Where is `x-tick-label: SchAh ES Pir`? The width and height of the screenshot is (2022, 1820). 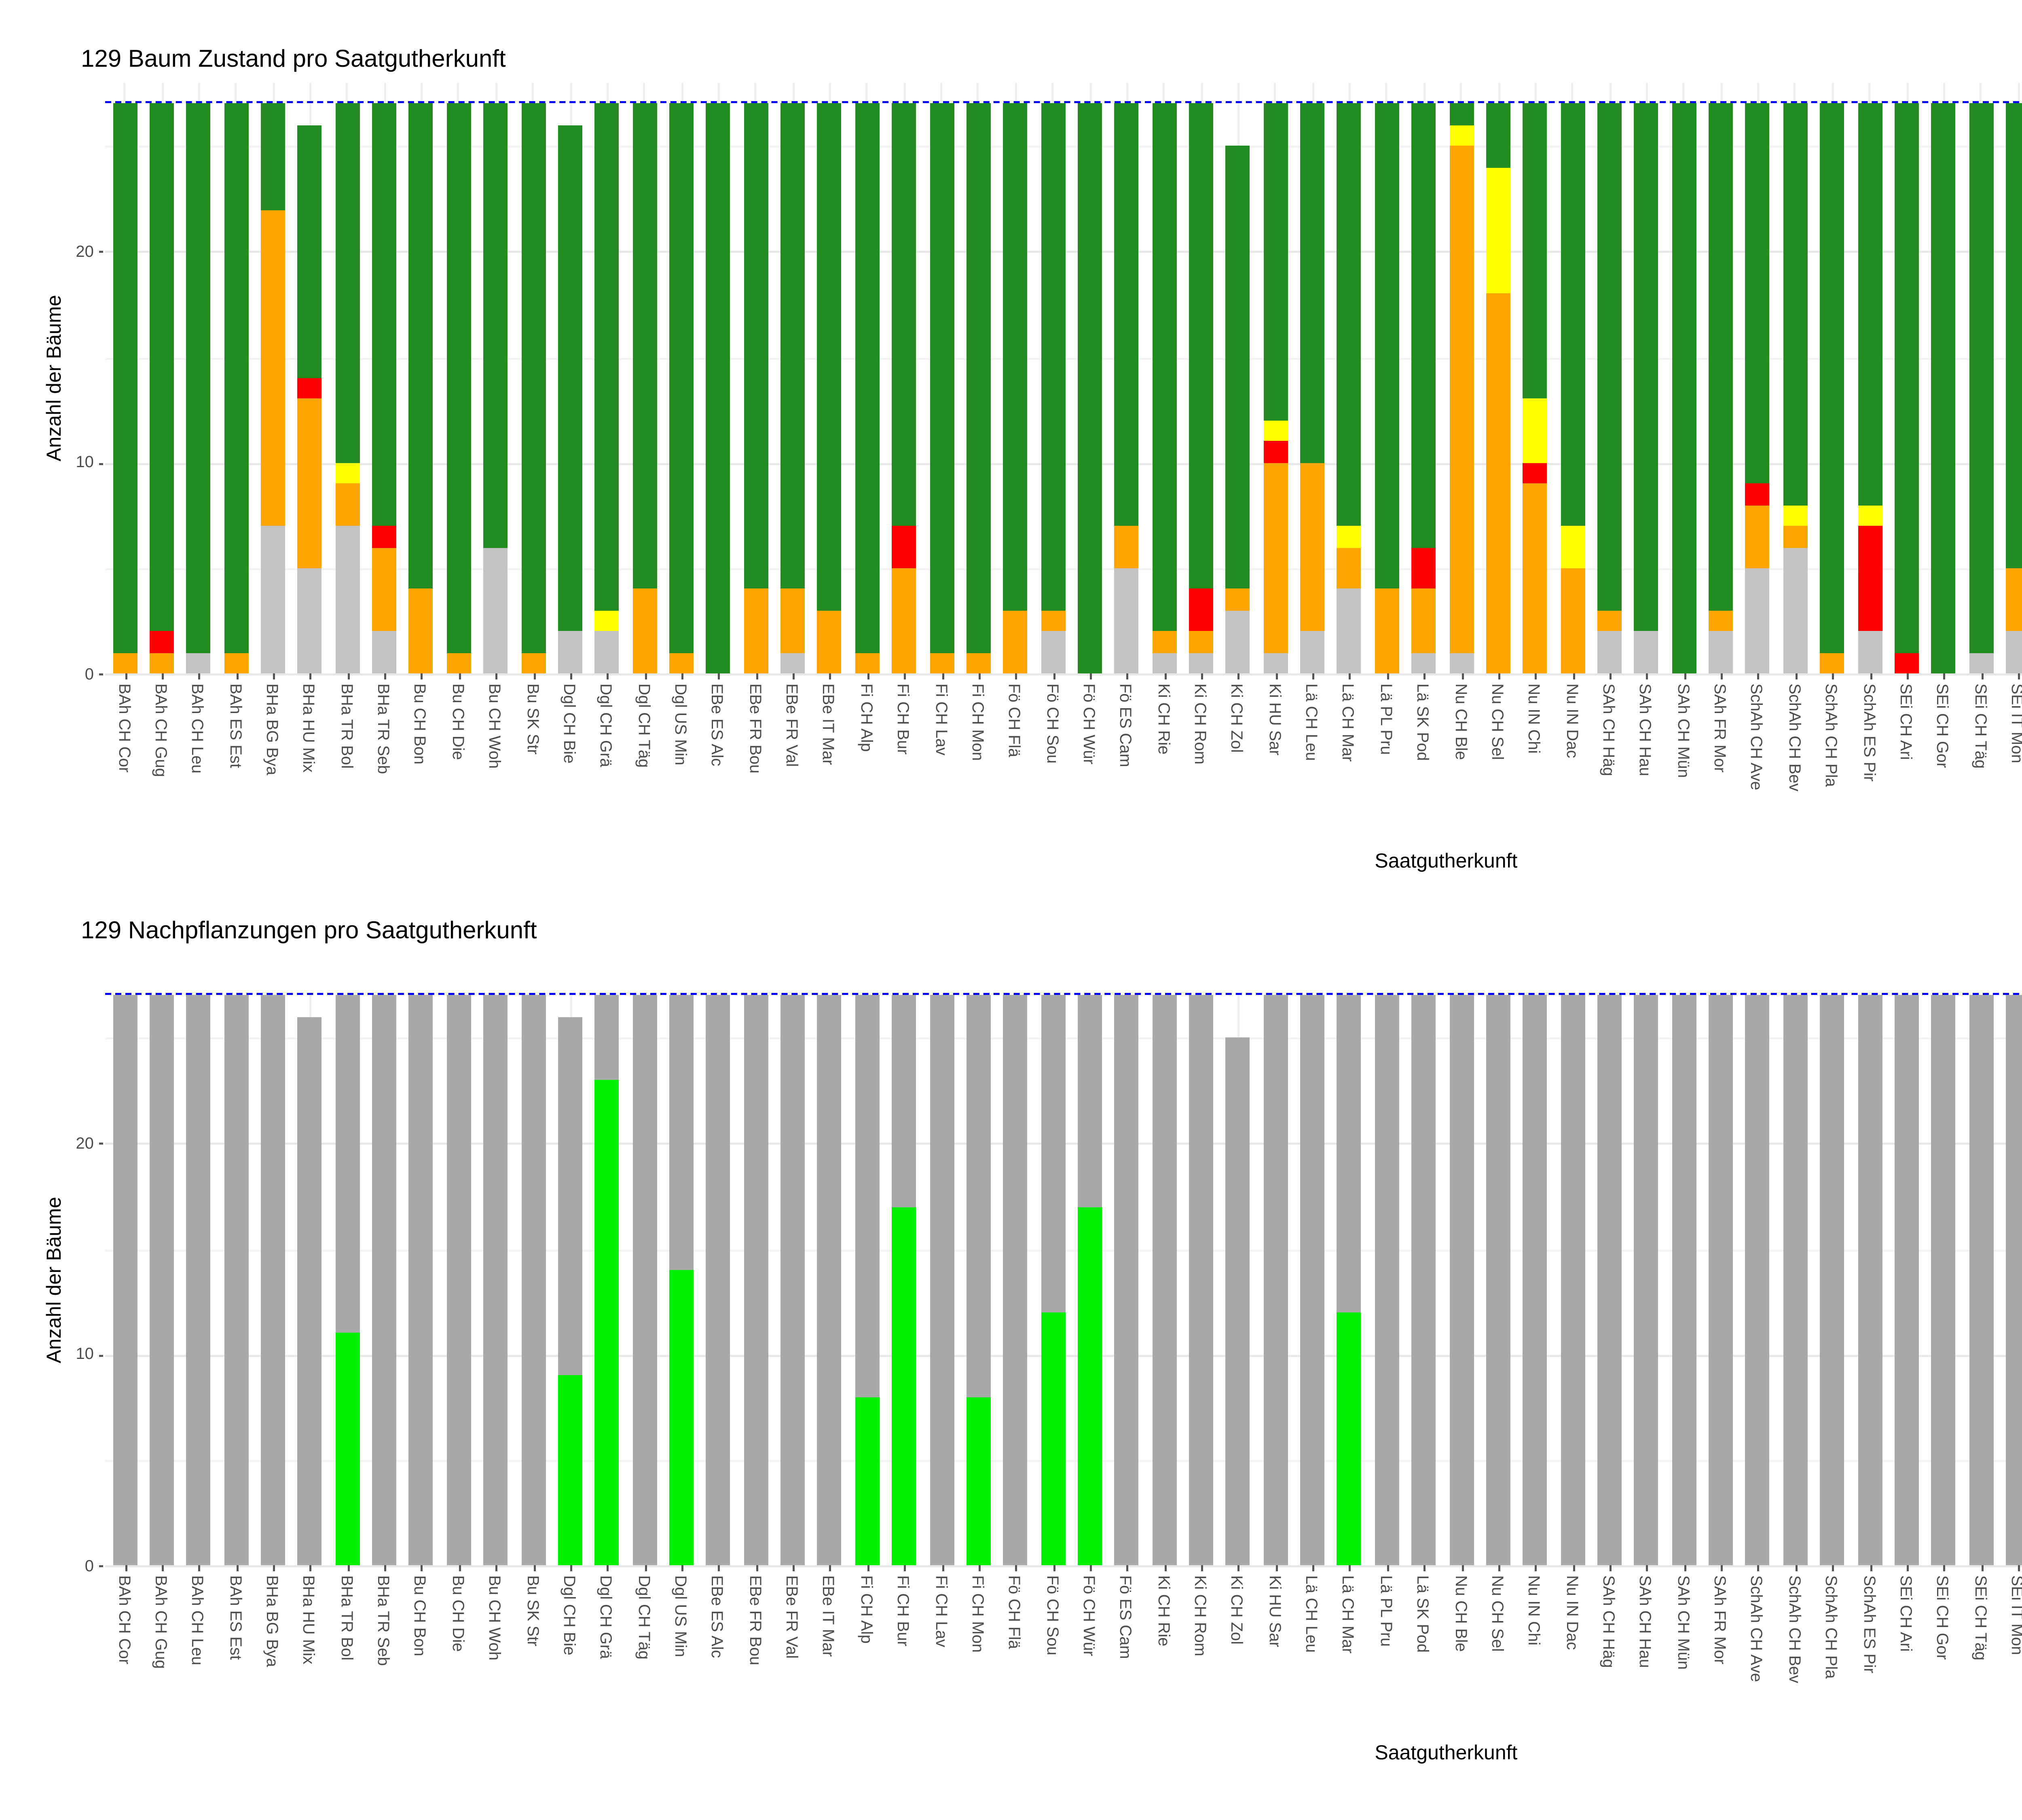
x-tick-label: SchAh ES Pir is located at coordinates (1868, 733).